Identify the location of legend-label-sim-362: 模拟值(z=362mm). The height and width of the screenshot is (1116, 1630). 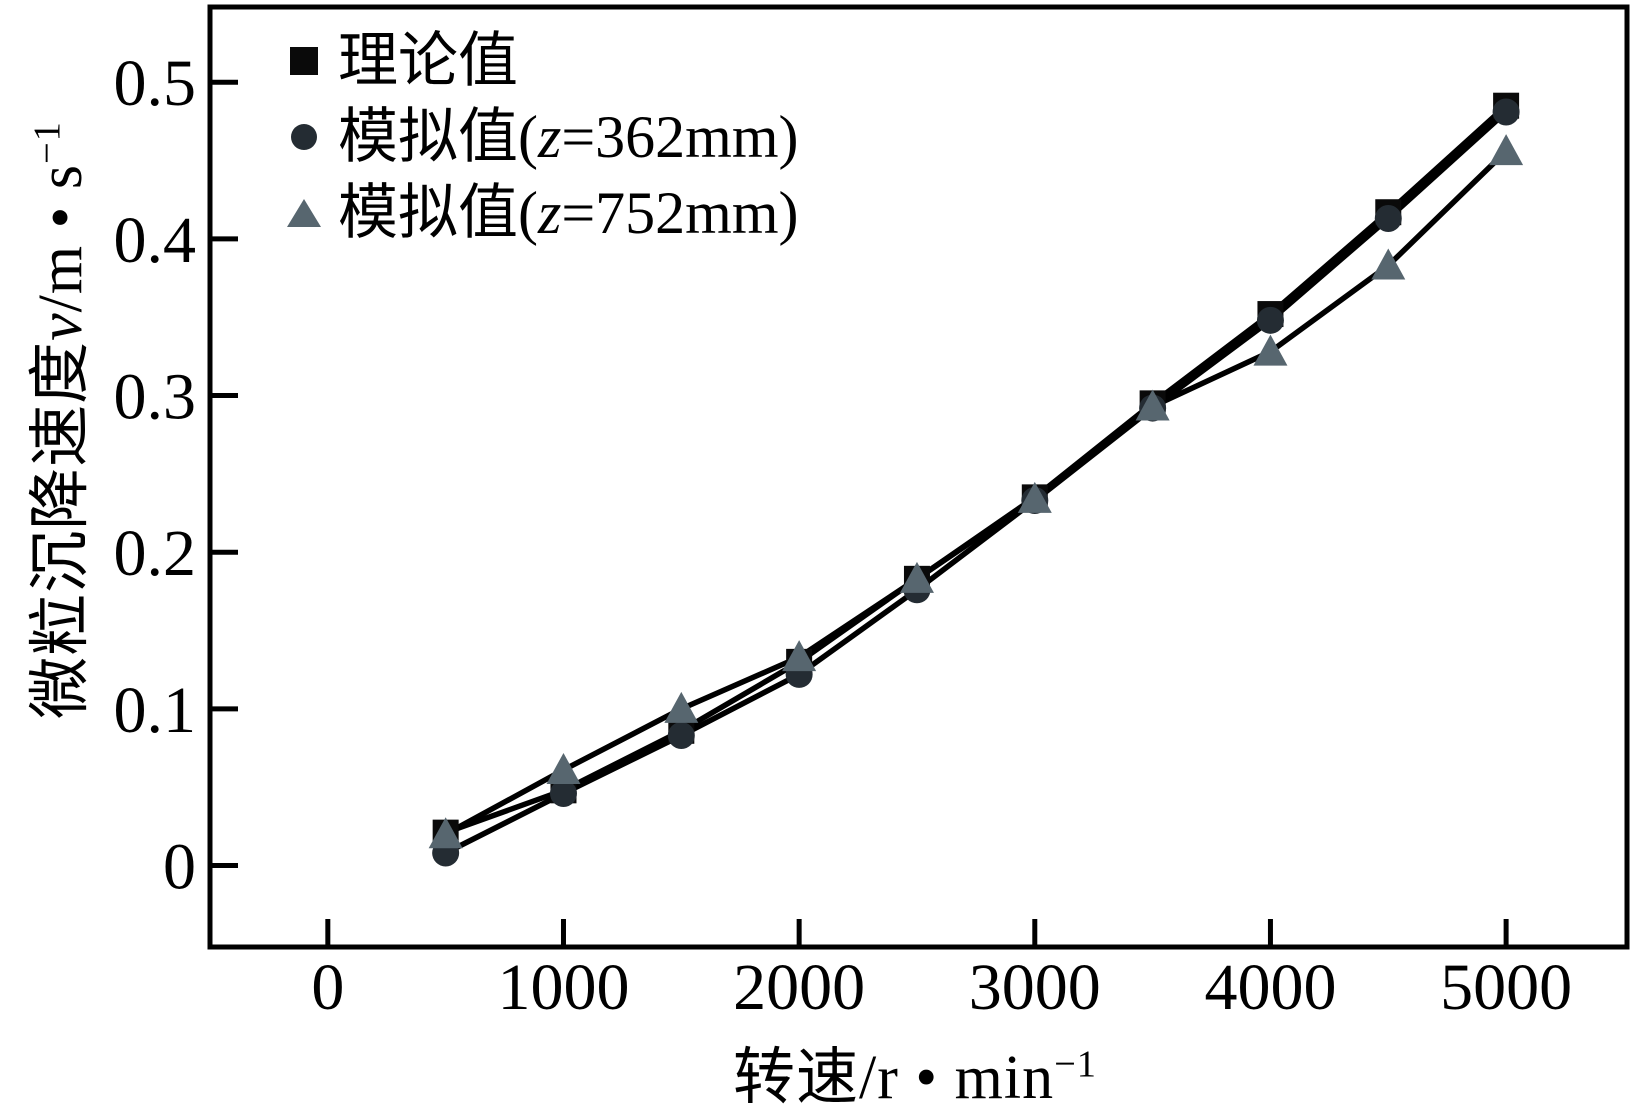
(568, 137).